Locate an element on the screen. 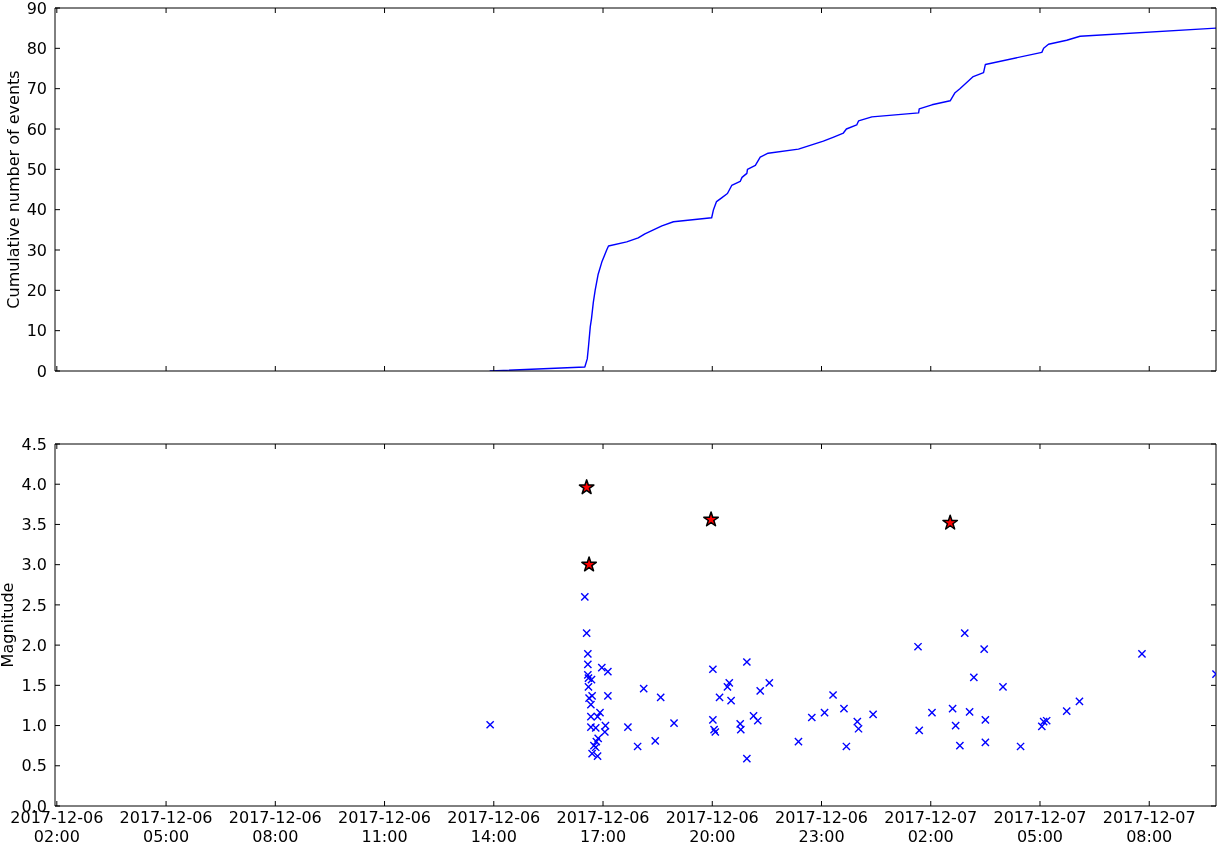  y-tick-label: 30 is located at coordinates (36, 250).